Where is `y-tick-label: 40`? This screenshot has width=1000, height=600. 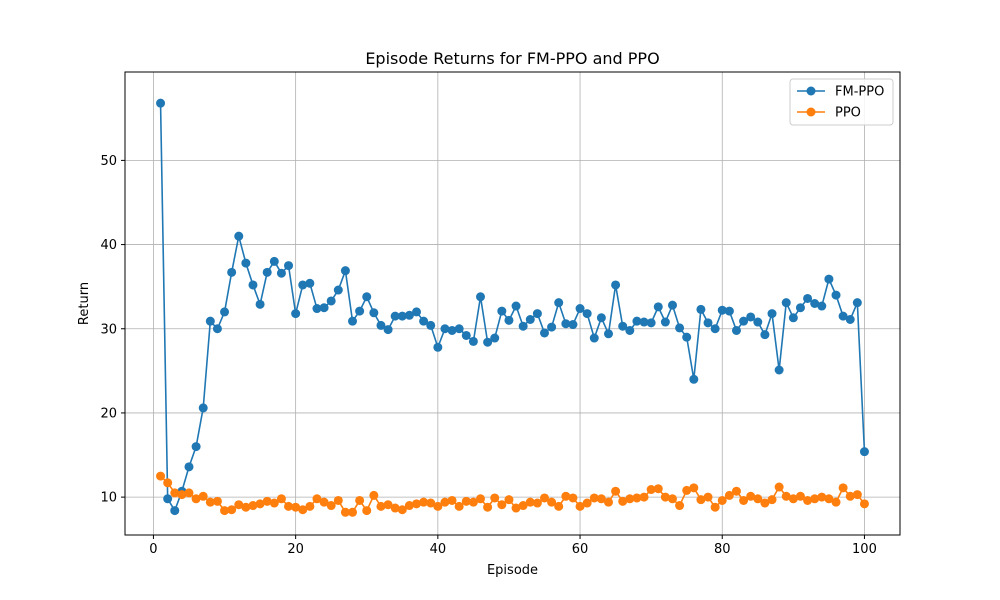
y-tick-label: 40 is located at coordinates (108, 245).